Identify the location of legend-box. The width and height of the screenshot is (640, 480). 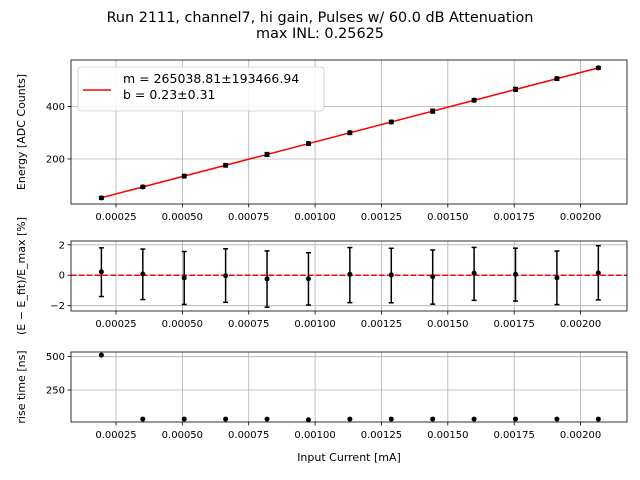
(201, 89).